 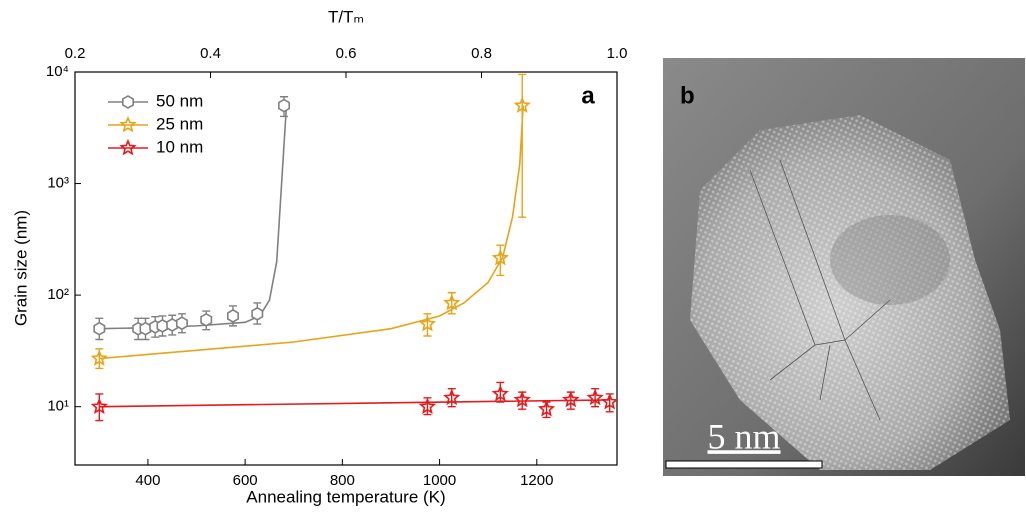 What do you see at coordinates (617, 53) in the screenshot?
I see `x2-tick-label: 1.0` at bounding box center [617, 53].